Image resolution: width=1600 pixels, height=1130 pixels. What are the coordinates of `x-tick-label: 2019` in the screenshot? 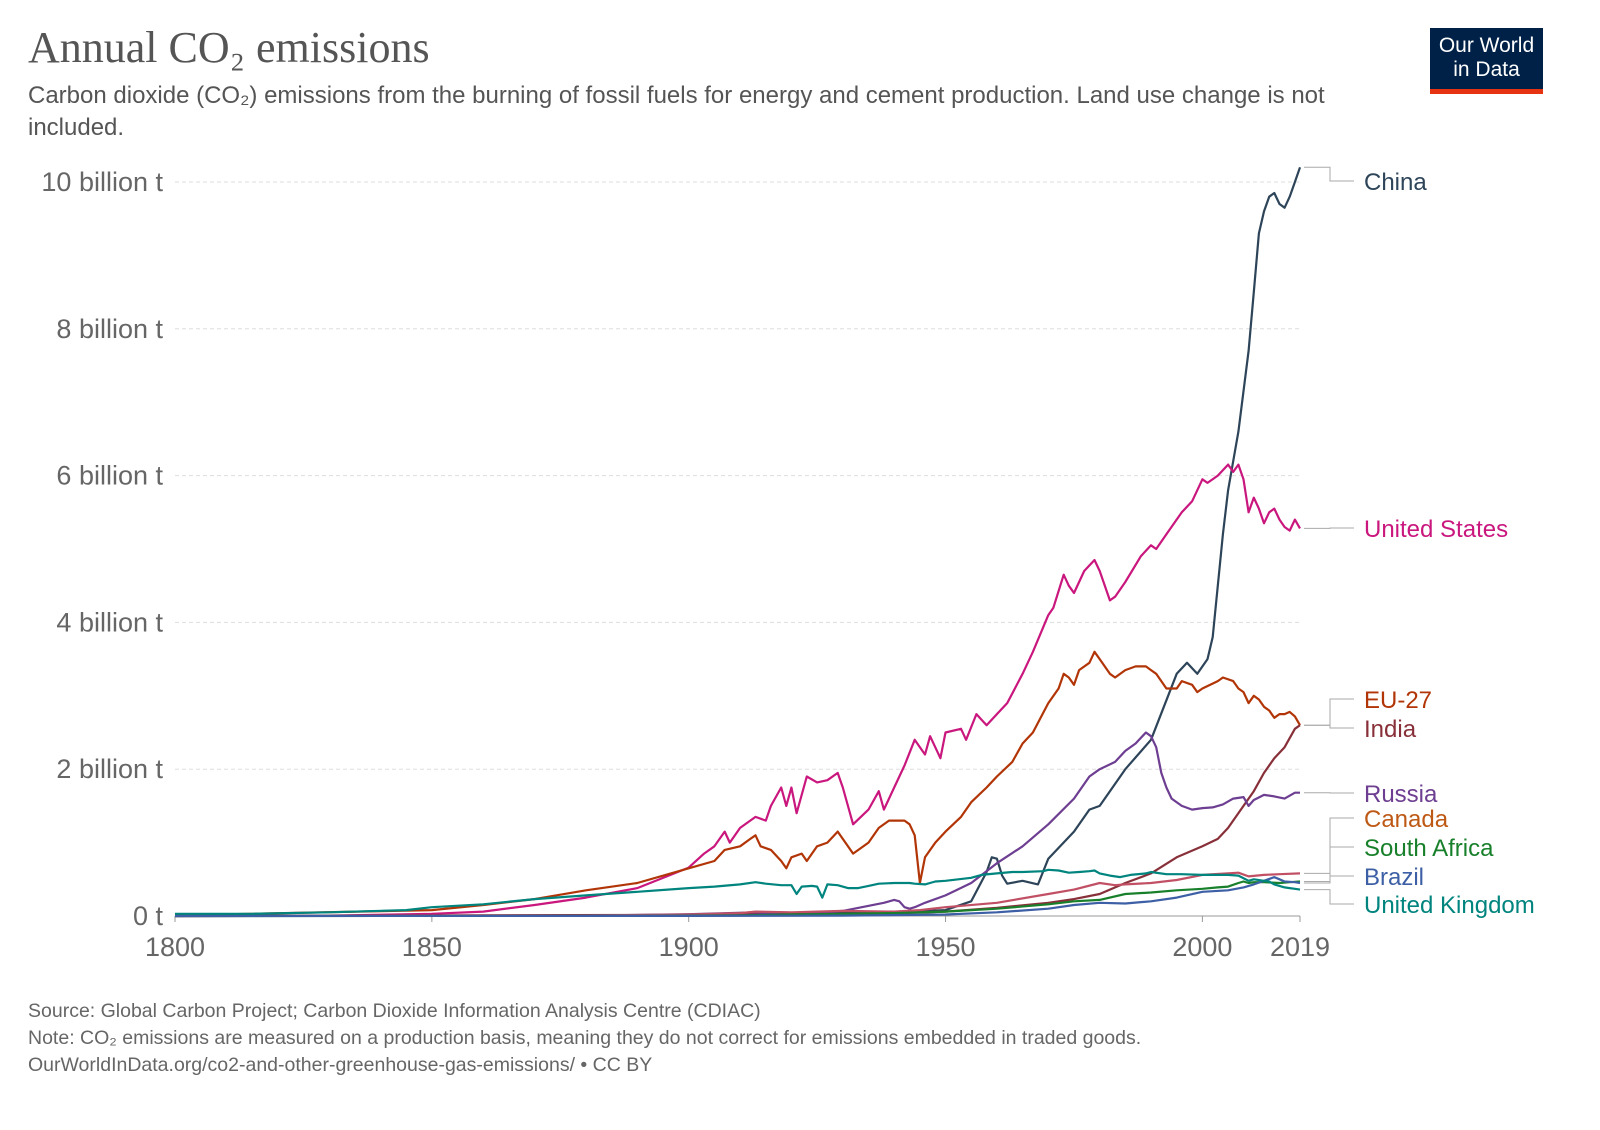 It's located at (1300, 947).